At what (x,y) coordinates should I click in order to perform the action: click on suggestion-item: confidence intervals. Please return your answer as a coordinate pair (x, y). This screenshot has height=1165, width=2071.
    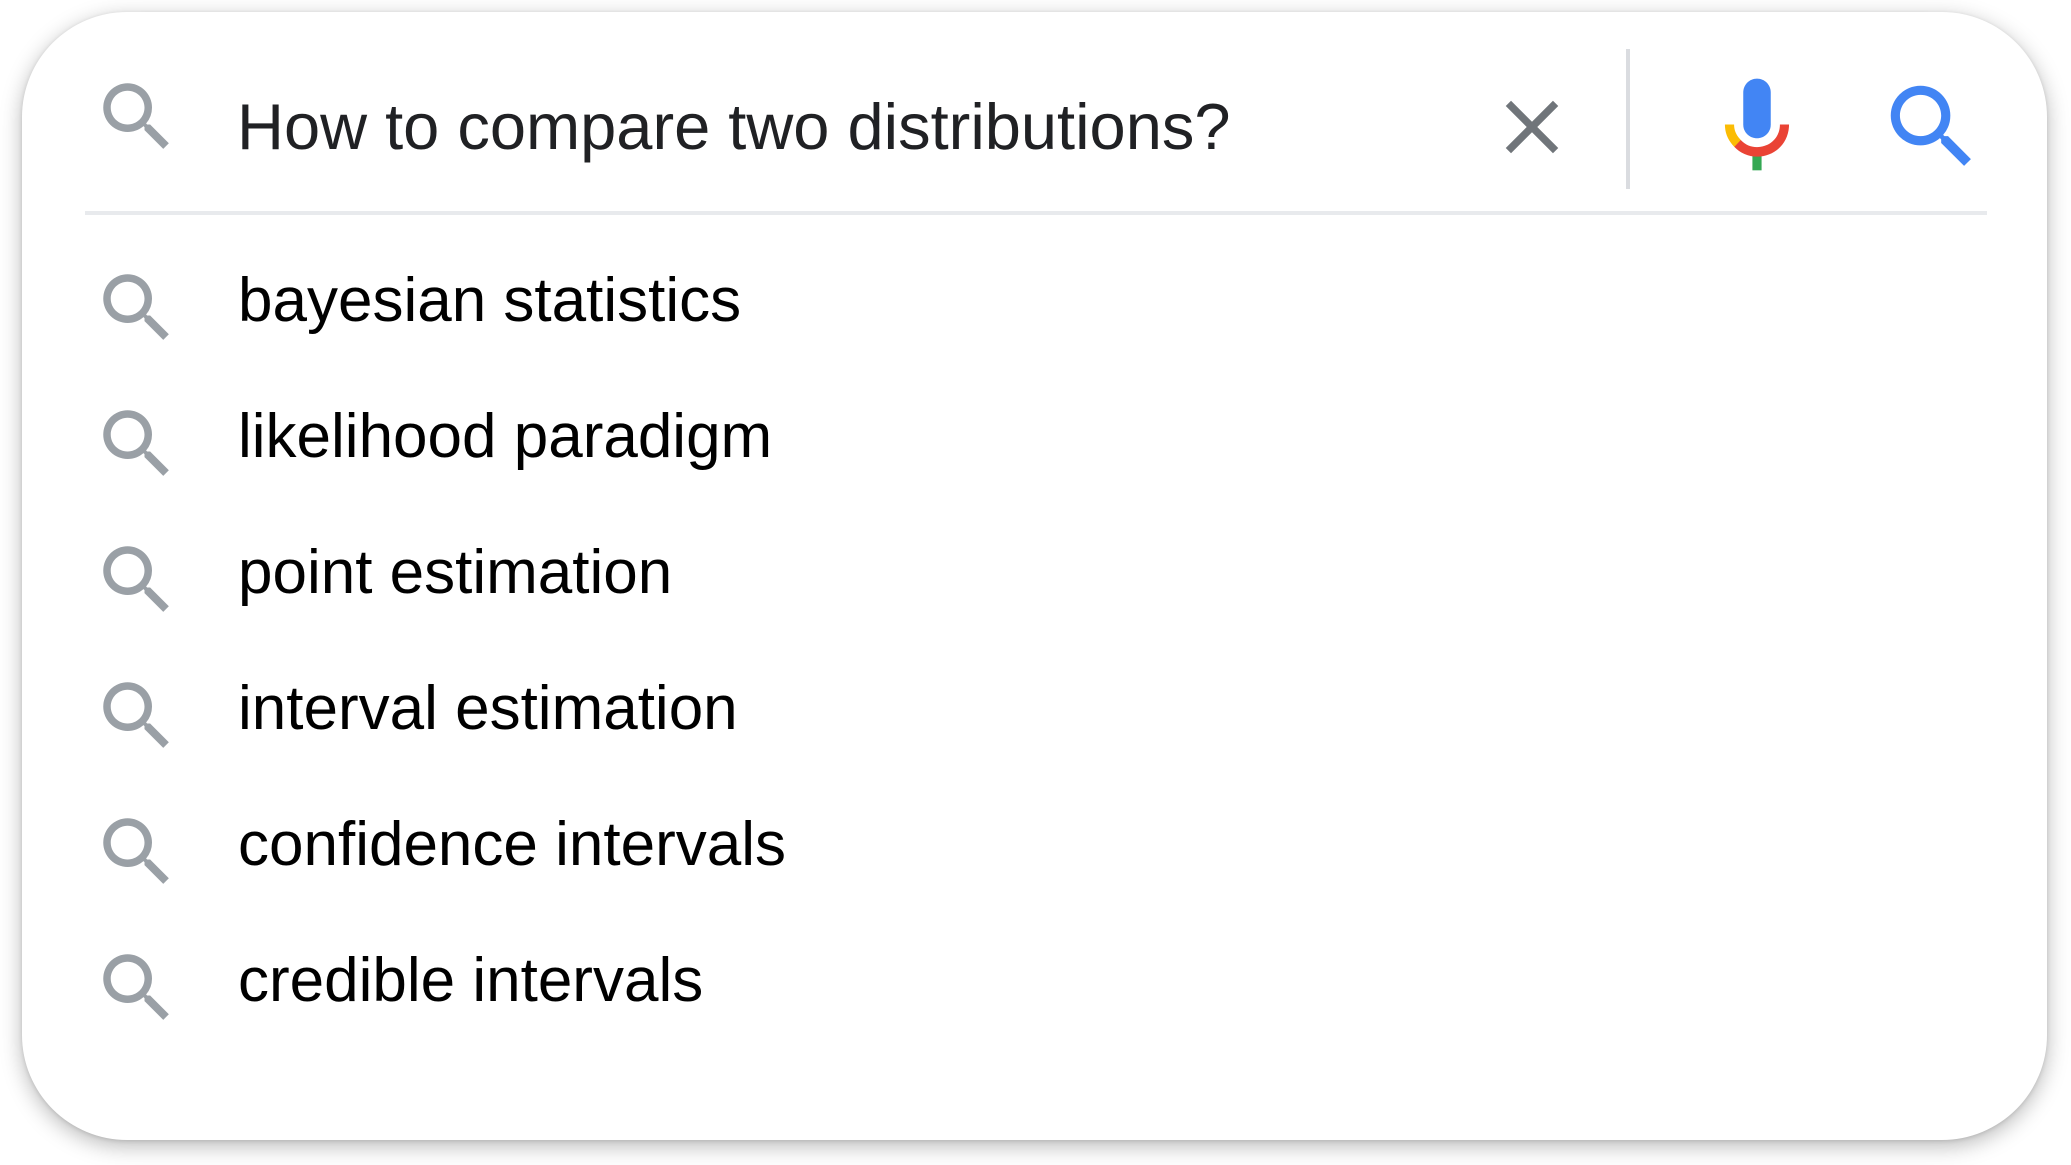
    Looking at the image, I should click on (1034, 830).